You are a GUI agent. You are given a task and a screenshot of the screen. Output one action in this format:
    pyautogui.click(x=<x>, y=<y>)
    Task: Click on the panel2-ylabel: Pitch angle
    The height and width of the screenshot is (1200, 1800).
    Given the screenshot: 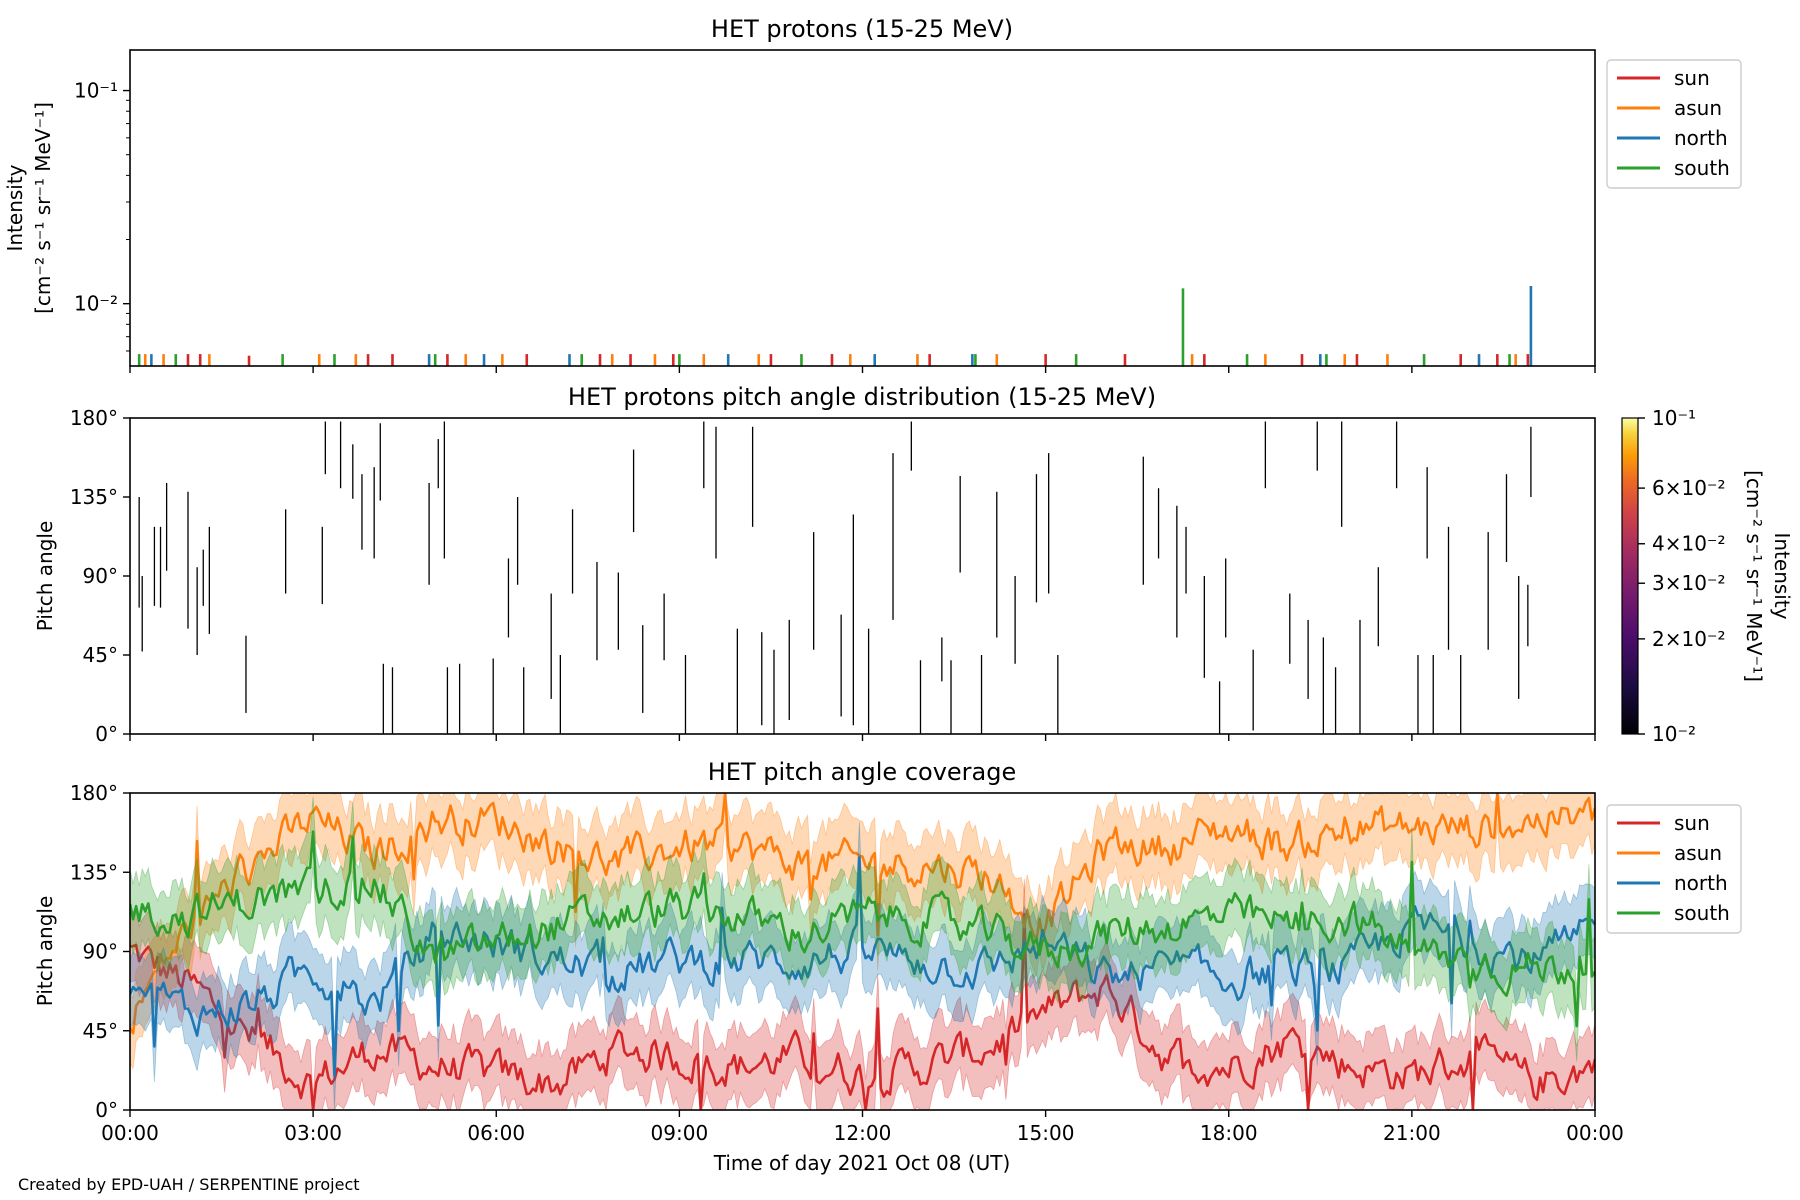 What is the action you would take?
    pyautogui.click(x=45, y=576)
    